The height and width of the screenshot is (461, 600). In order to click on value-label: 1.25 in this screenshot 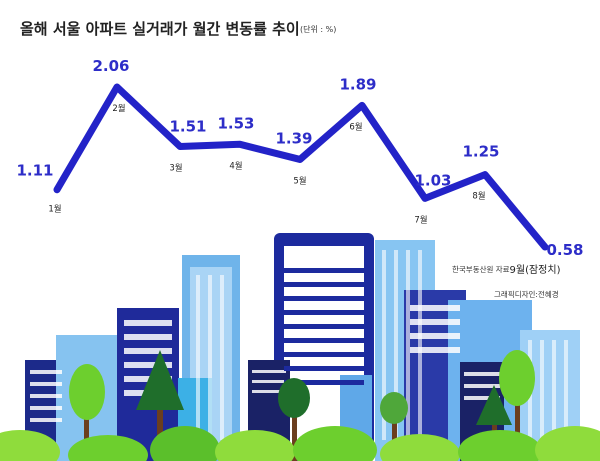, I will do `click(480, 152)`.